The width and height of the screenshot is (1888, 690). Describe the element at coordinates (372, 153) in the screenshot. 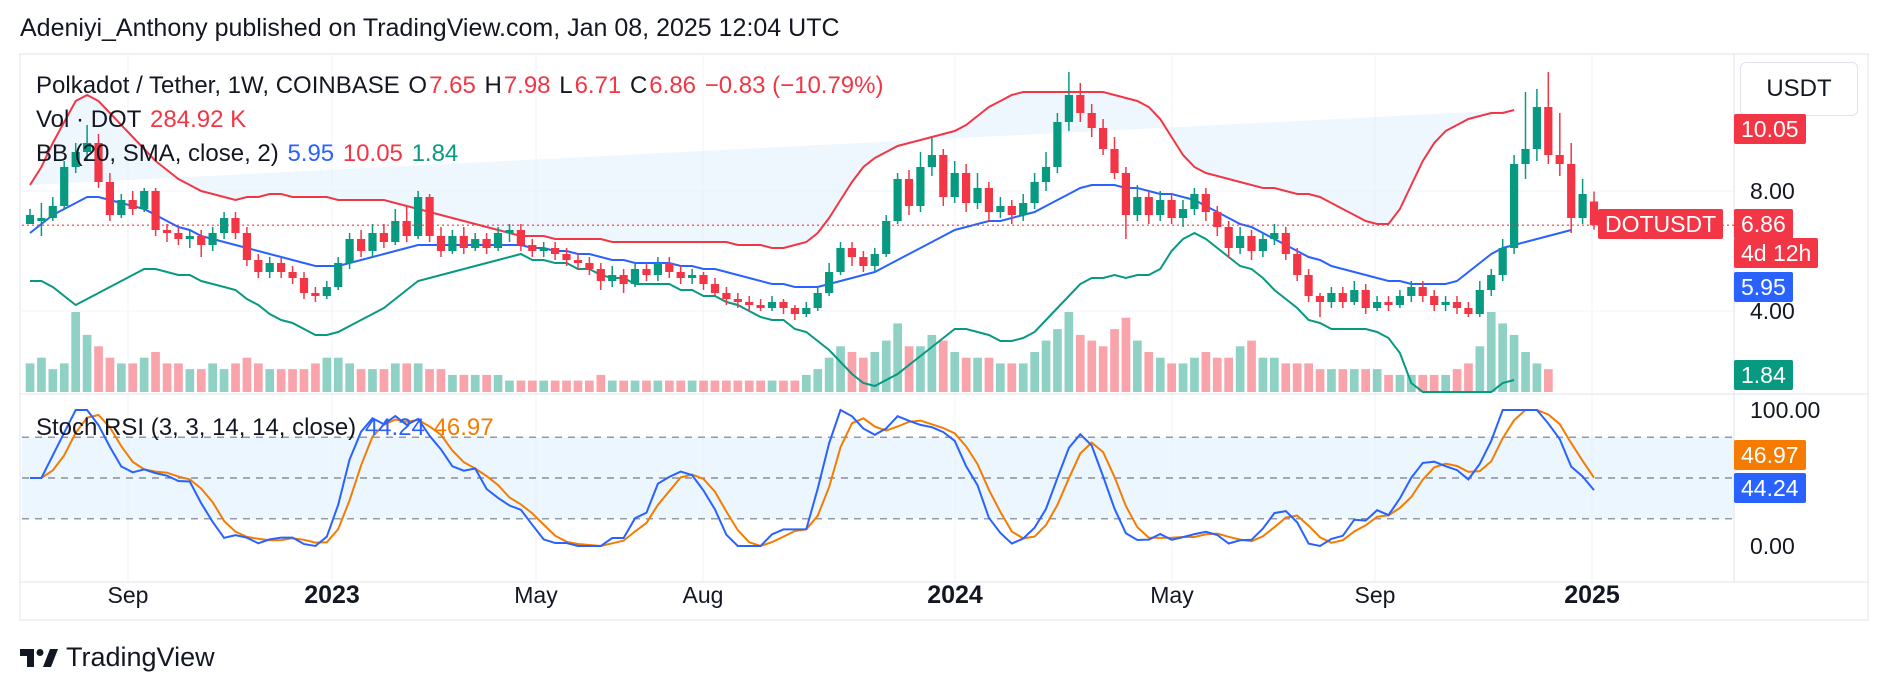

I see `legend-bb-upper: 10.05` at that location.